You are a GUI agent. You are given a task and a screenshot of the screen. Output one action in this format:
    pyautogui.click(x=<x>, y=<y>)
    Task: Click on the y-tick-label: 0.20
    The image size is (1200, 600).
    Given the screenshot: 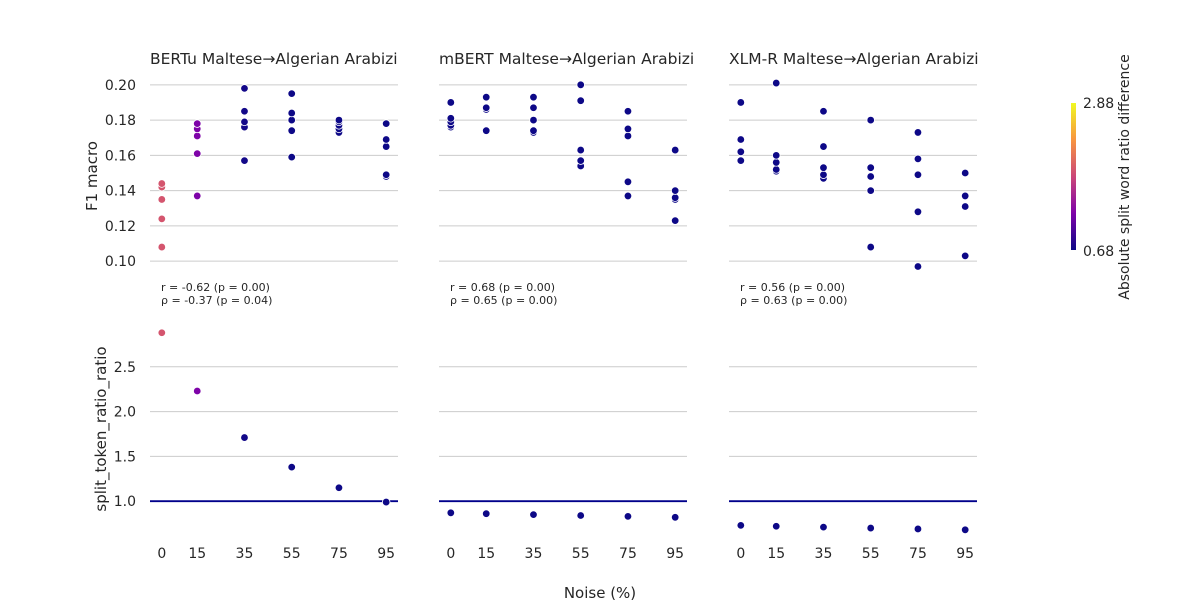 What is the action you would take?
    pyautogui.click(x=120, y=86)
    